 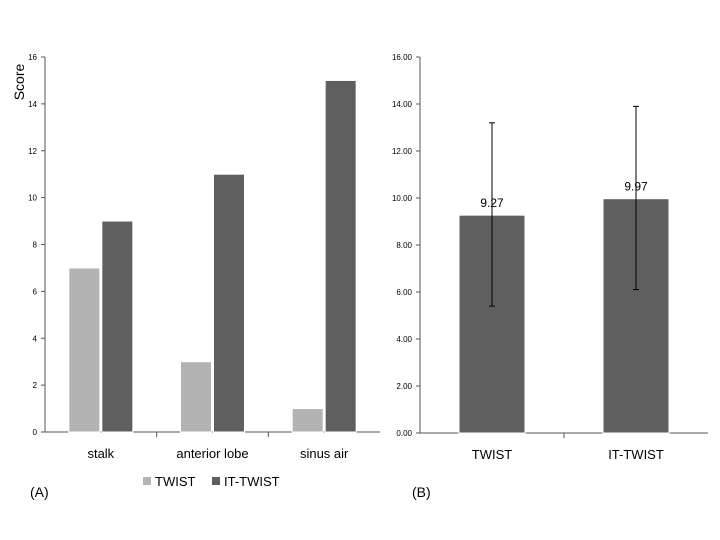 I want to click on x-category-label: IT-TWIST, so click(x=636, y=454).